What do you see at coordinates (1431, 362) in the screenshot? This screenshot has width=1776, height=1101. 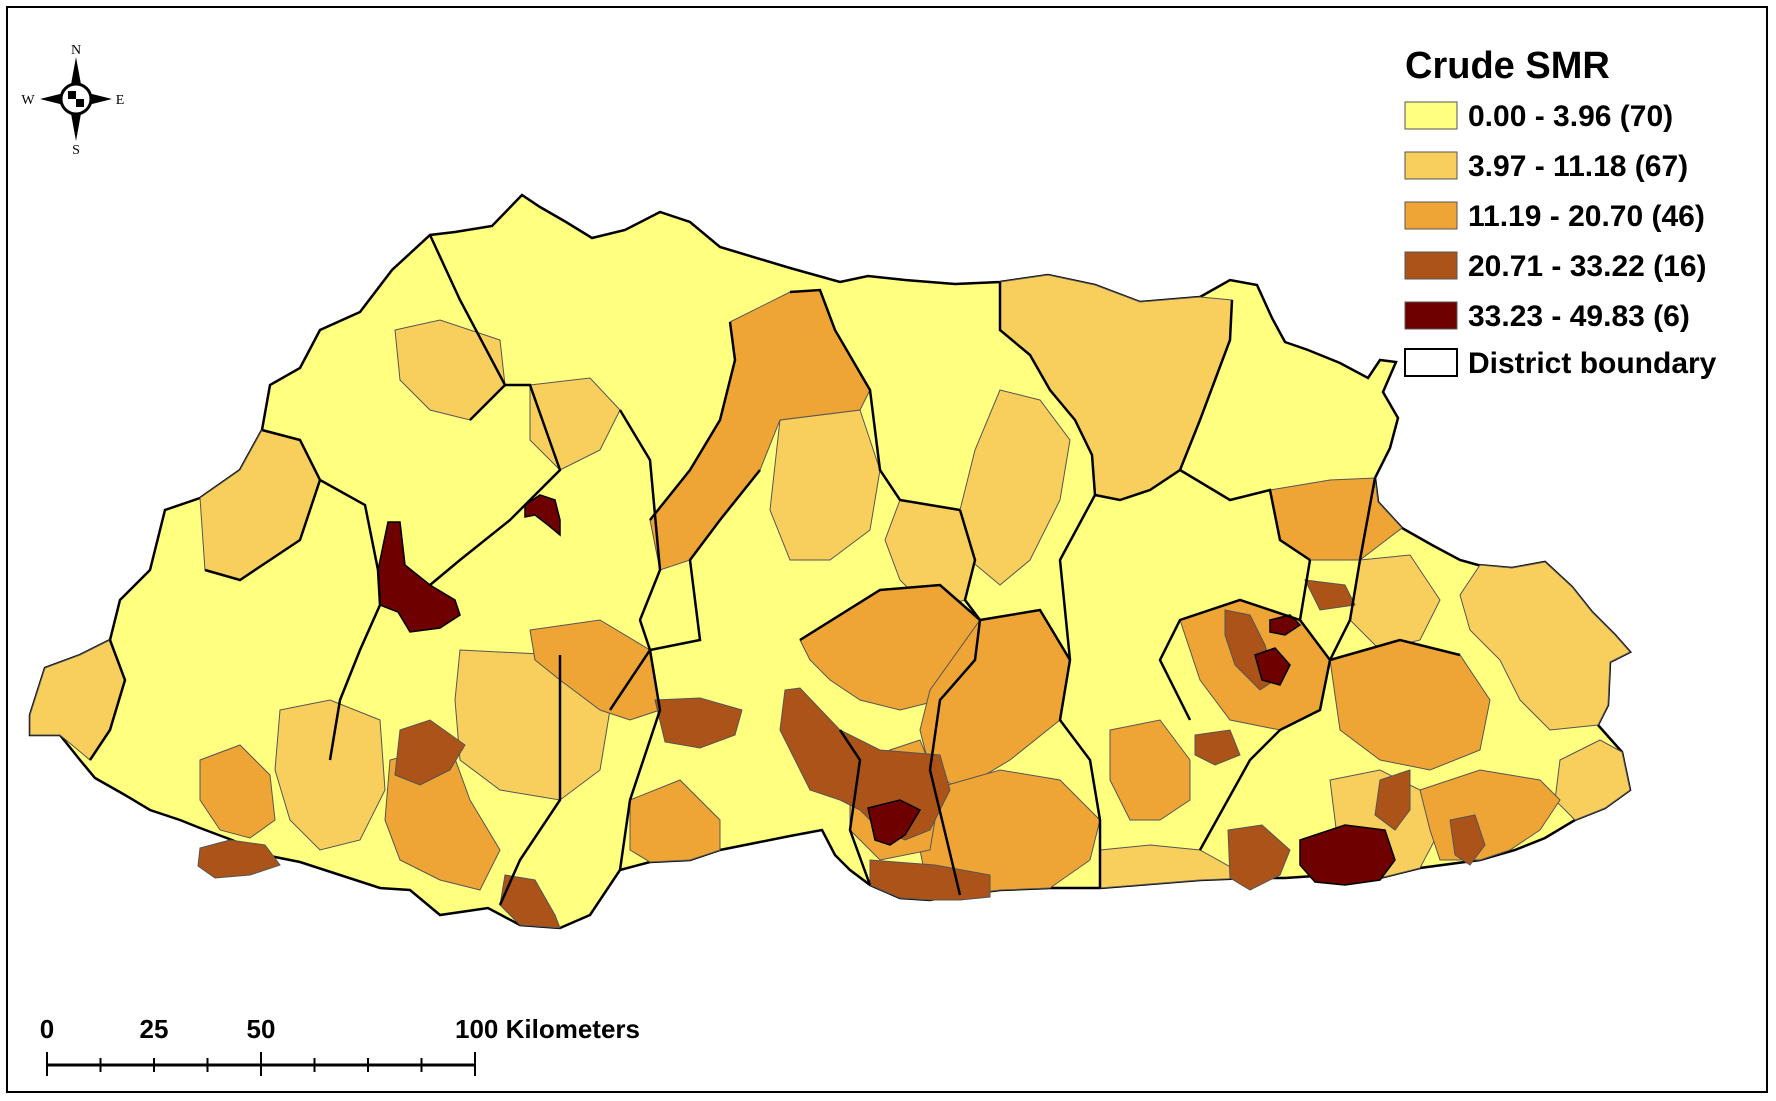 I see `legend-swatch-boundary` at bounding box center [1431, 362].